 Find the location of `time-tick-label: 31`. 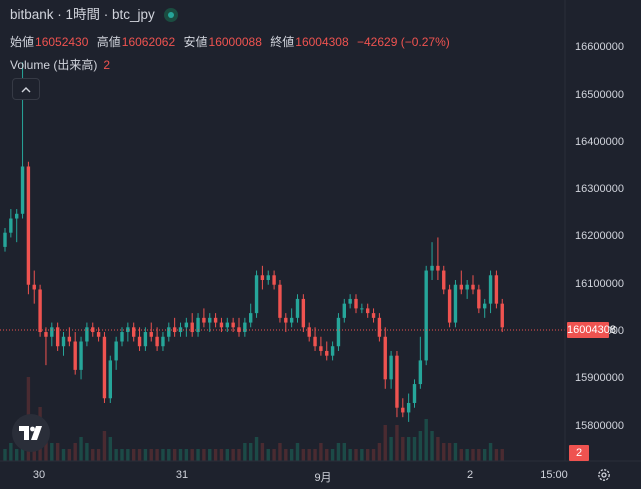

time-tick-label: 31 is located at coordinates (182, 475).